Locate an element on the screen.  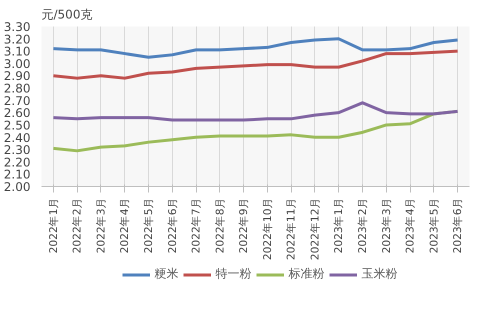
x-tick-label: 2023年1月 is located at coordinates (339, 225).